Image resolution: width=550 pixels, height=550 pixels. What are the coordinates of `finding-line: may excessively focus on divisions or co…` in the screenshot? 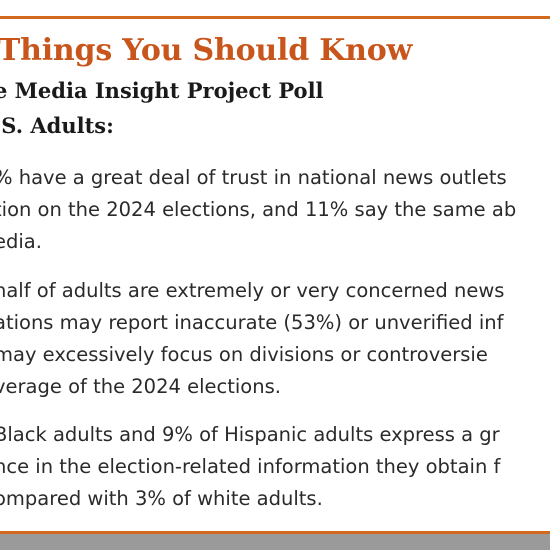 It's located at (244, 354).